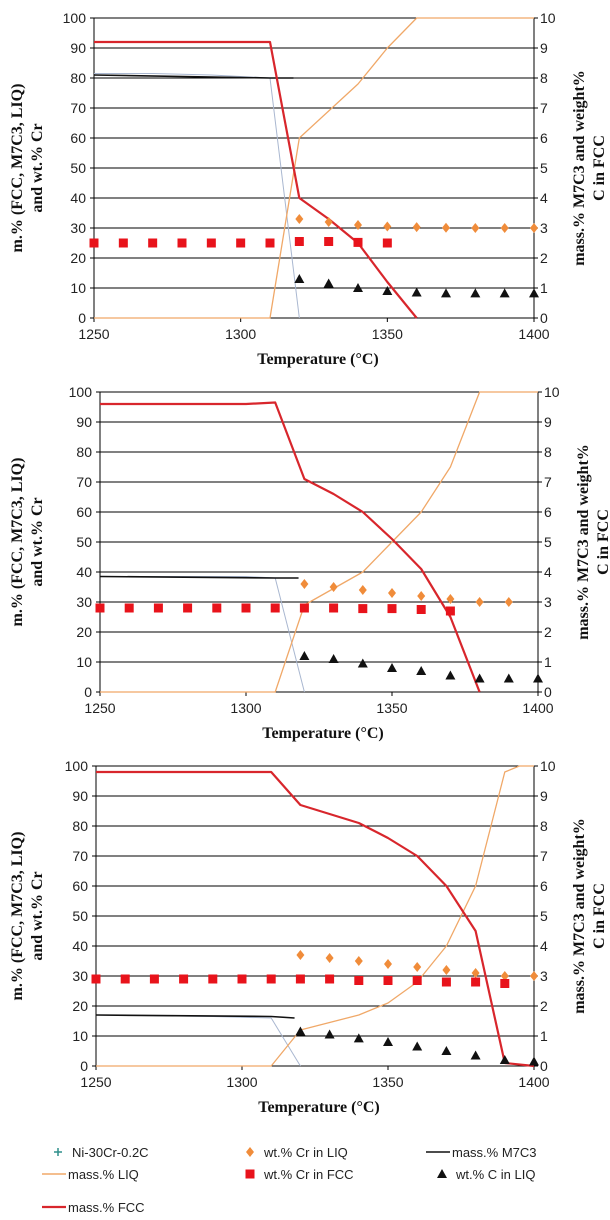 The width and height of the screenshot is (610, 1220). What do you see at coordinates (305, 1152) in the screenshot?
I see `legend-label: wt.% Cr in LIQ` at bounding box center [305, 1152].